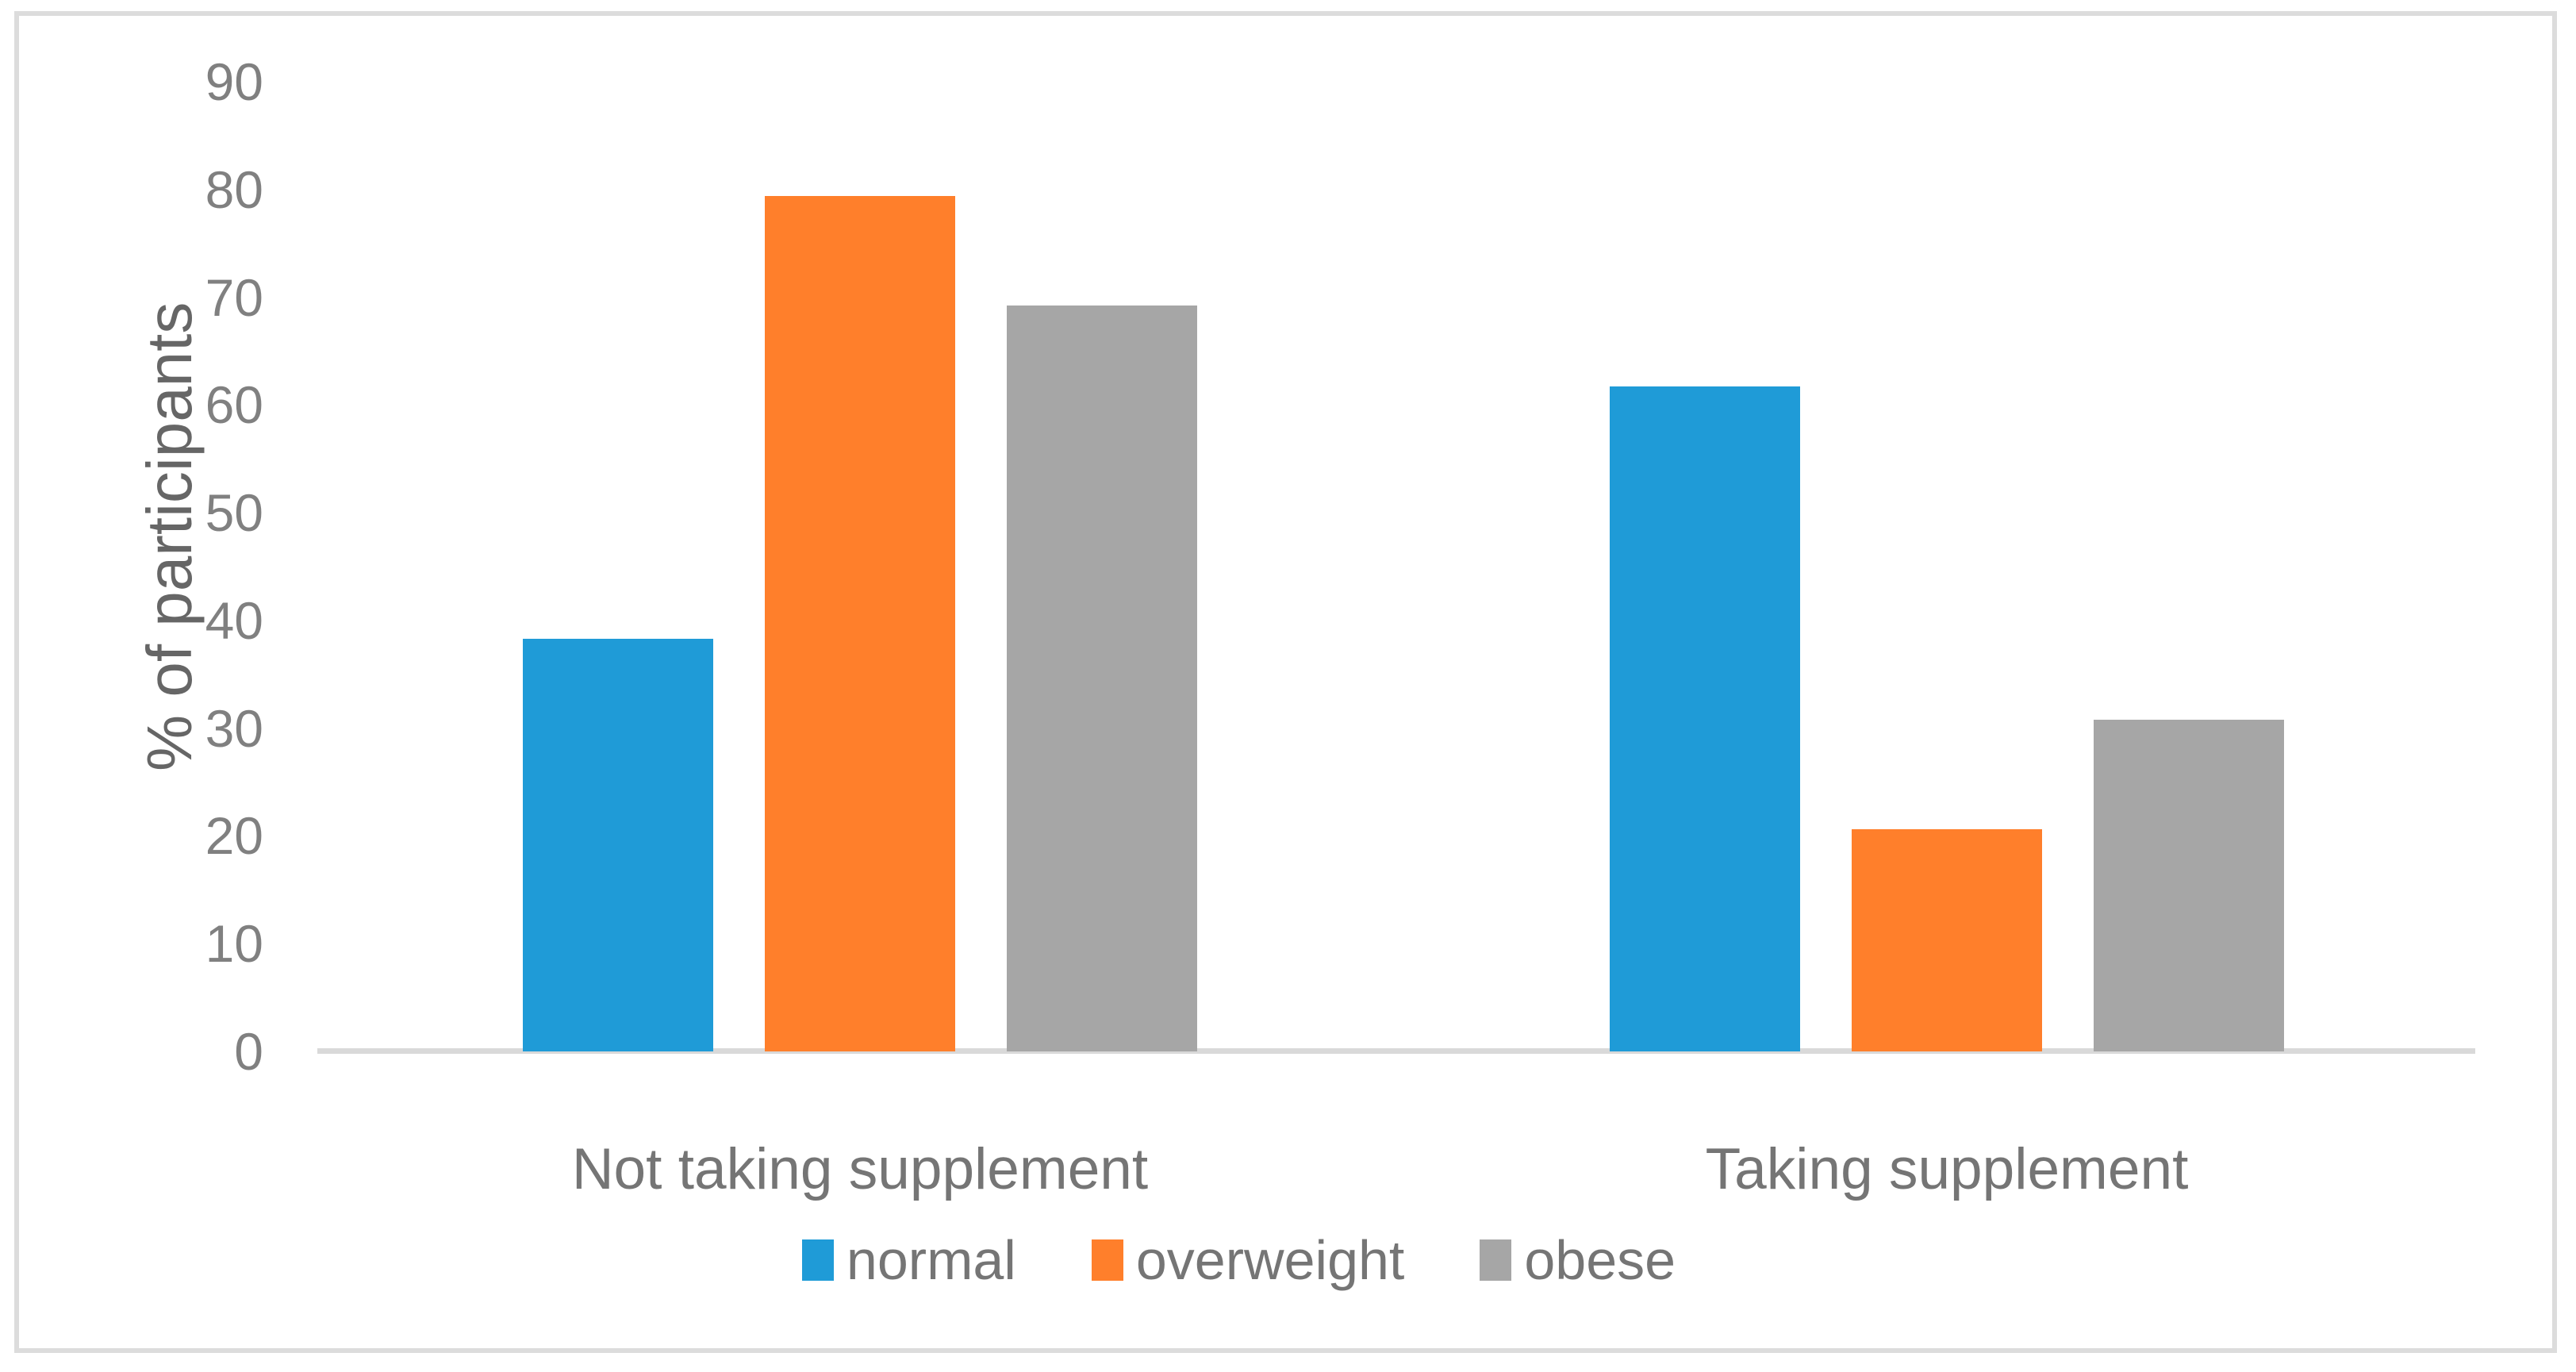  What do you see at coordinates (234, 944) in the screenshot?
I see `y-tick-label-10: 10` at bounding box center [234, 944].